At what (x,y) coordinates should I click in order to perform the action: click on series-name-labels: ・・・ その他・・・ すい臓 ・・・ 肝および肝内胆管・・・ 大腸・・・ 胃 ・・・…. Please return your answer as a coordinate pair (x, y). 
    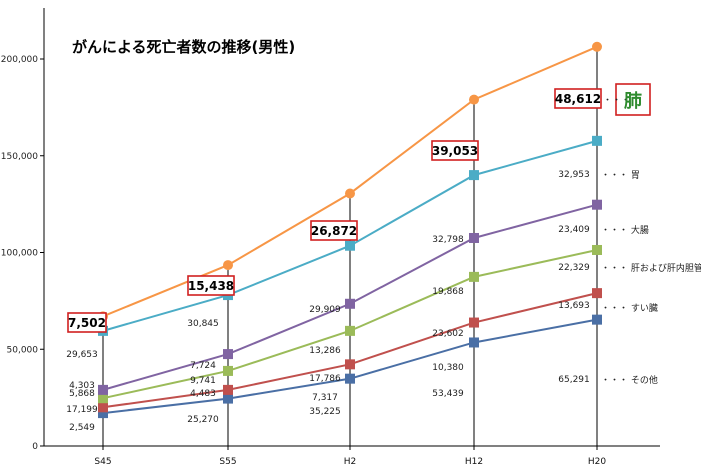
    Looking at the image, I should click on (651, 234).